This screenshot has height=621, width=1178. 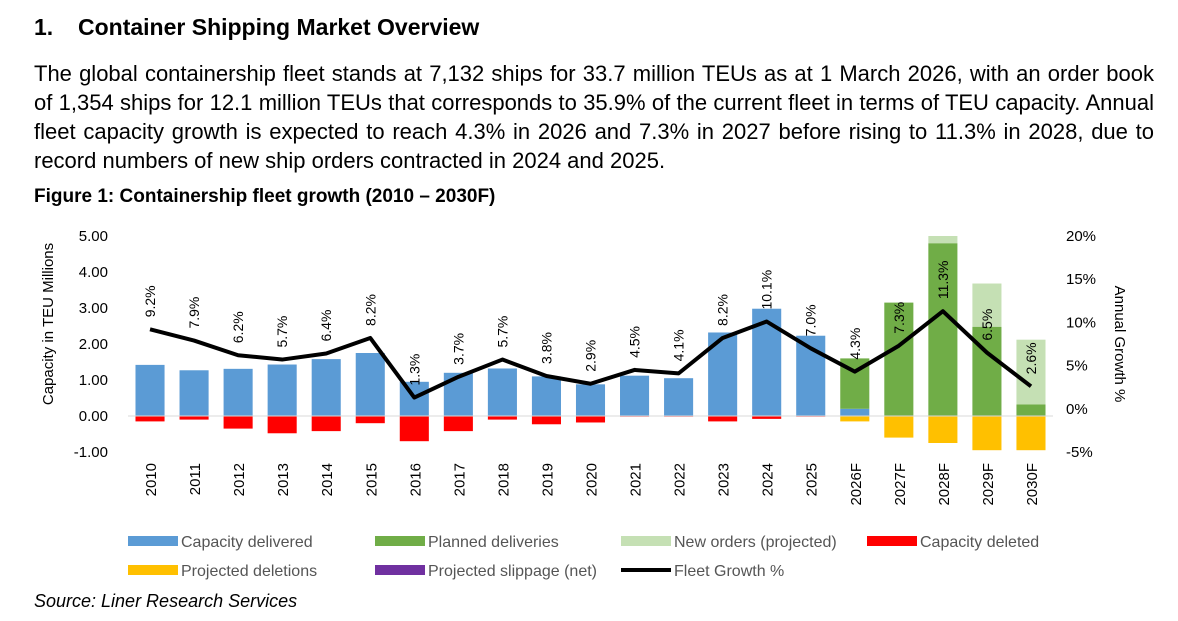 I want to click on section-title: Container Shipping Market Overview, so click(x=279, y=27).